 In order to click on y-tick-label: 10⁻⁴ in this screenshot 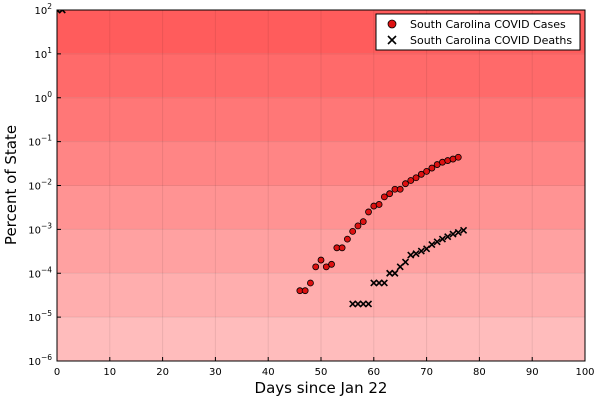, I will do `click(40, 272)`.